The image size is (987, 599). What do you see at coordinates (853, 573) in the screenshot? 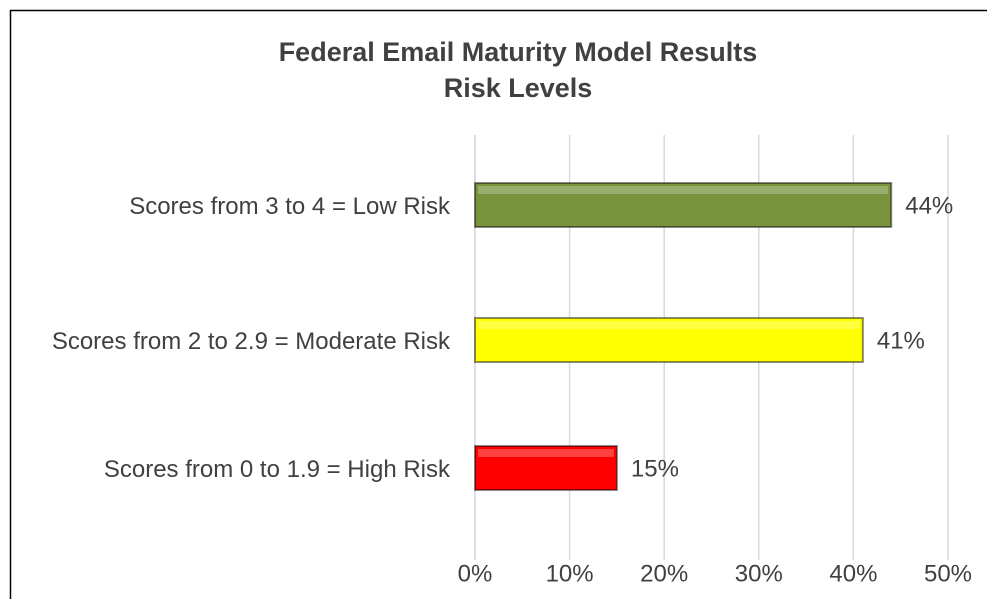
I see `x-tick-label: 40%` at bounding box center [853, 573].